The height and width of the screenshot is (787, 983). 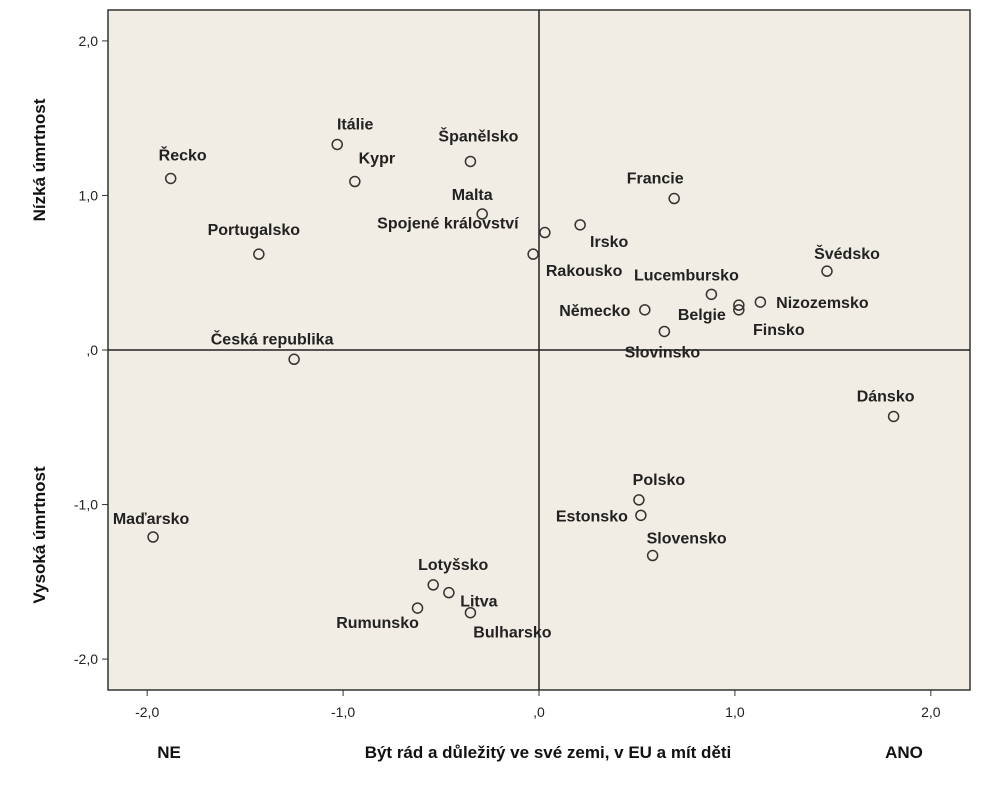 I want to click on y-axis-top-label: Nízká úmrtnost, so click(x=39, y=159).